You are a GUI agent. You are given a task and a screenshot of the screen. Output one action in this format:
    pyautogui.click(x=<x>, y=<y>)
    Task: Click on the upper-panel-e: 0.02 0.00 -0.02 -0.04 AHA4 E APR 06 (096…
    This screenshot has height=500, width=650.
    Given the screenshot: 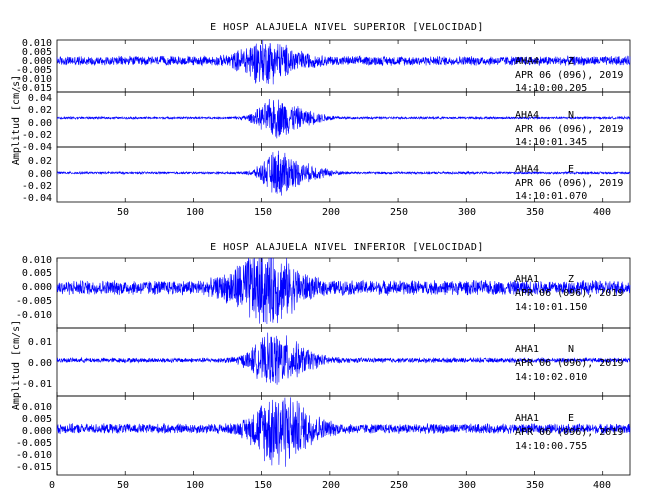 What is the action you would take?
    pyautogui.click(x=326, y=175)
    